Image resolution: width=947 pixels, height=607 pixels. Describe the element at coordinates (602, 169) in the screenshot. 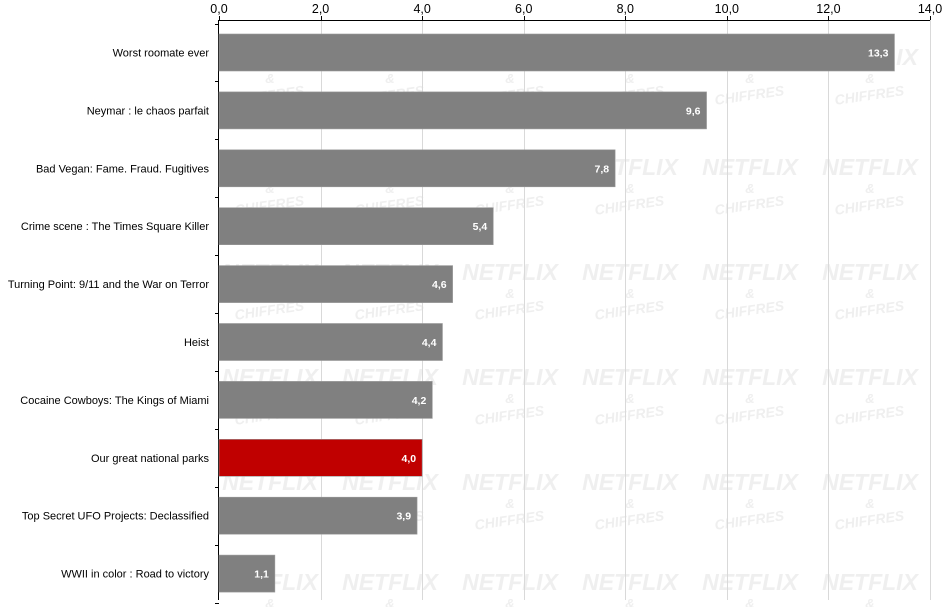

I see `data-label: 7,8` at that location.